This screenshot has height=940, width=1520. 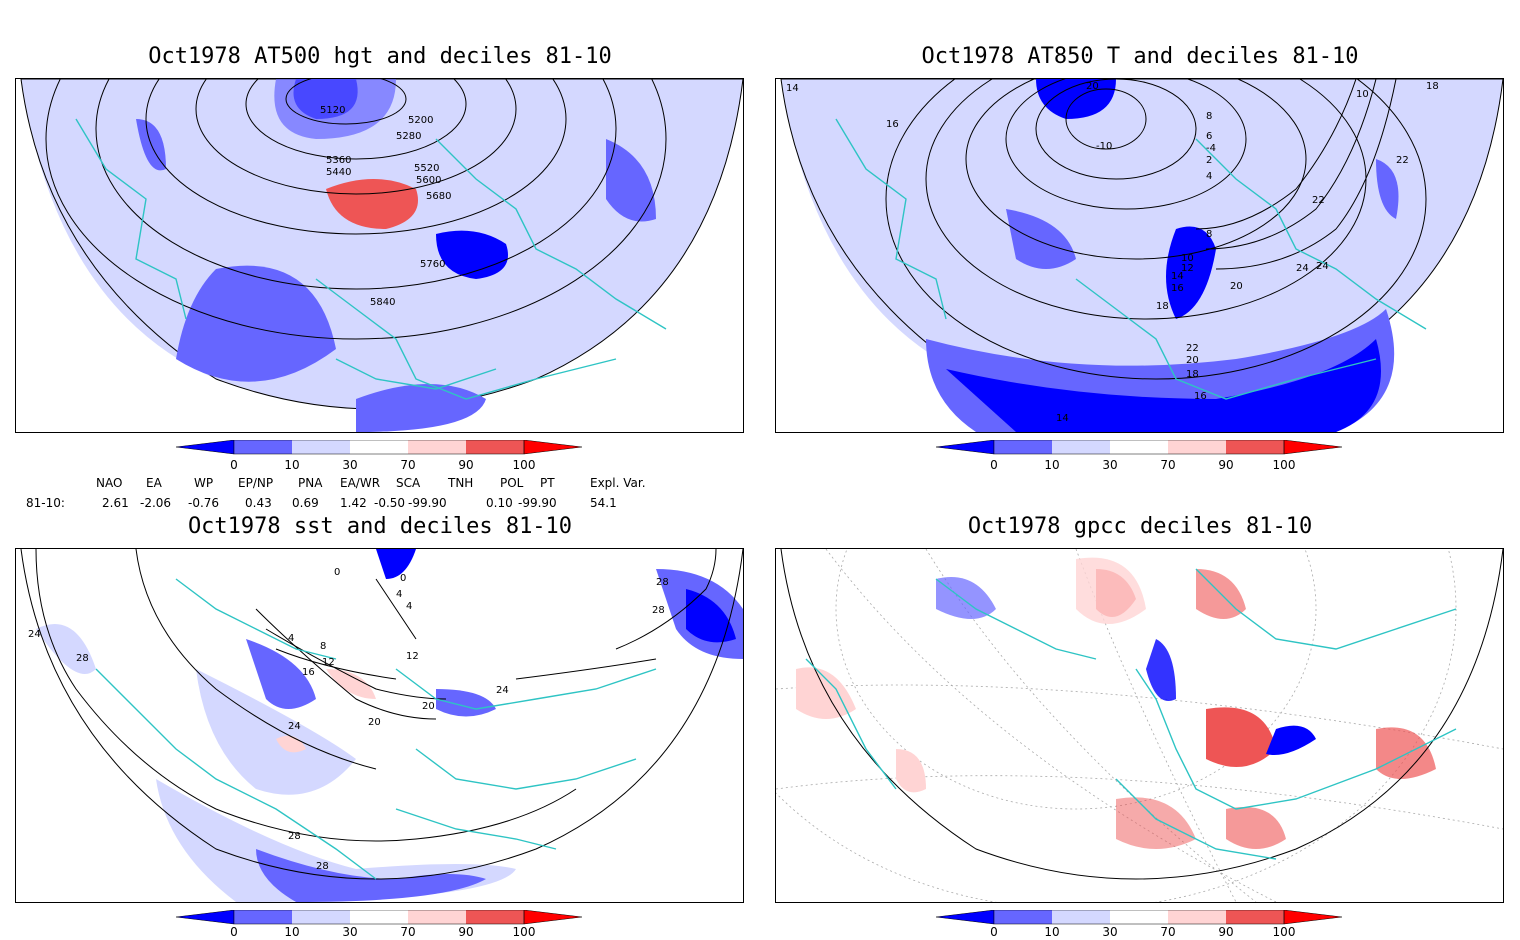 I want to click on contour-label: 6, so click(x=1209, y=136).